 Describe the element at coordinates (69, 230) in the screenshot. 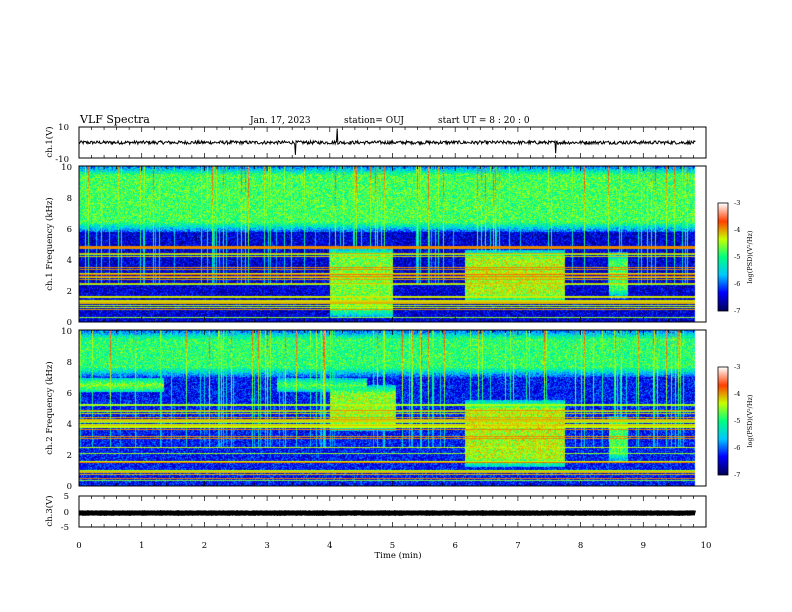

I see `ch1-ftick-6: 6` at that location.